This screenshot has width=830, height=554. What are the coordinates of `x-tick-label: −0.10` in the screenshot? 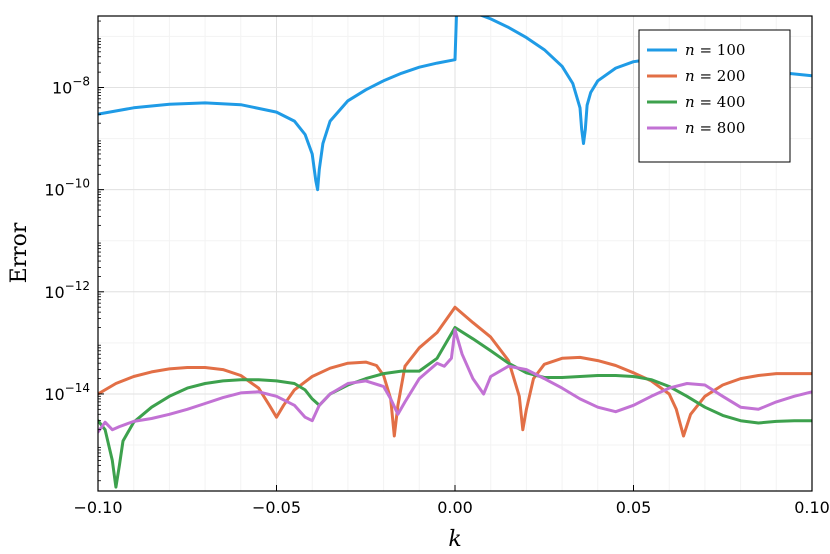 It's located at (97, 507).